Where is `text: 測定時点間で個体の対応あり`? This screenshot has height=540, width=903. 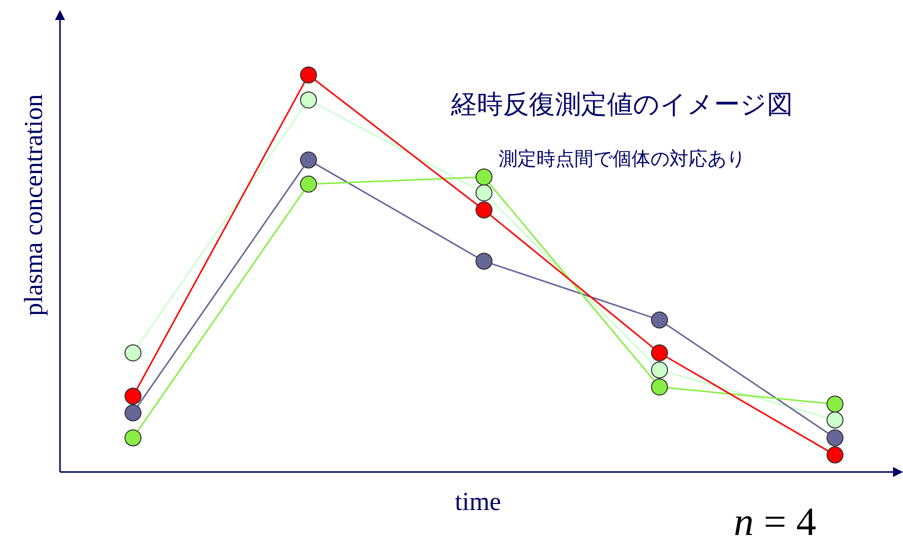 text: 測定時点間で個体の対応あり is located at coordinates (622, 159).